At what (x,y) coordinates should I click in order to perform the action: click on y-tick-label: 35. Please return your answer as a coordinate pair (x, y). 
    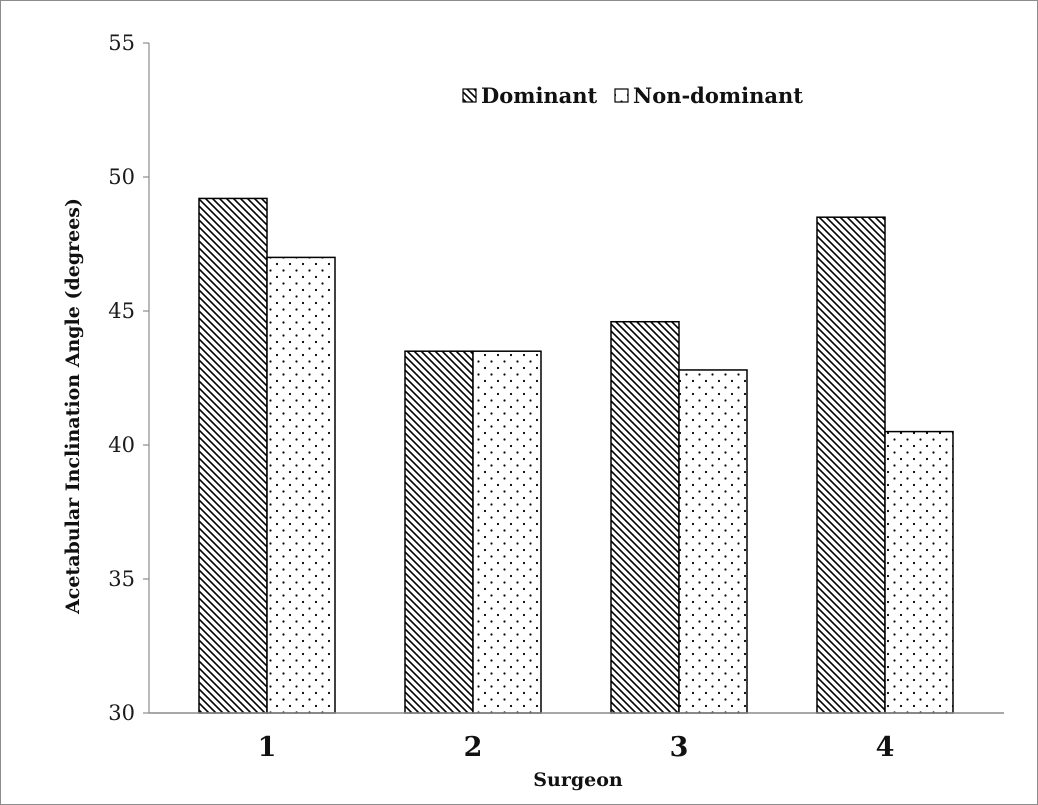
    Looking at the image, I should click on (121, 579).